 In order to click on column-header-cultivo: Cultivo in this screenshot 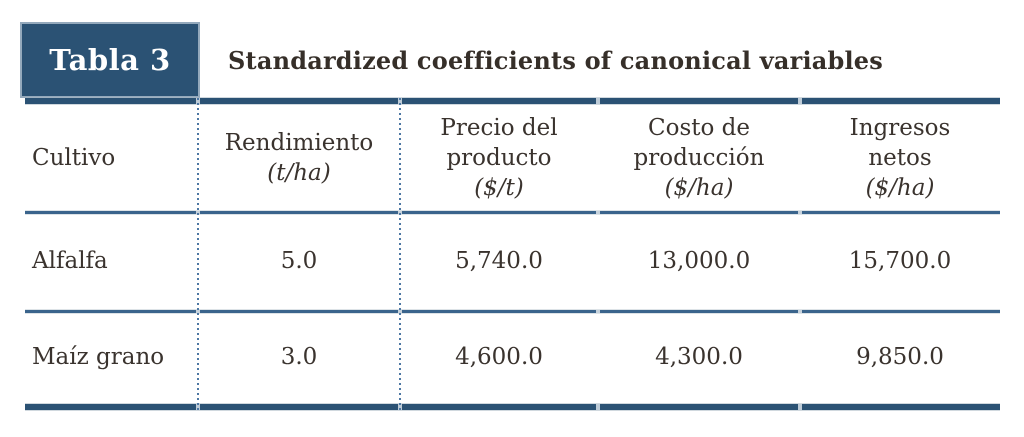, I will do `click(111, 157)`.